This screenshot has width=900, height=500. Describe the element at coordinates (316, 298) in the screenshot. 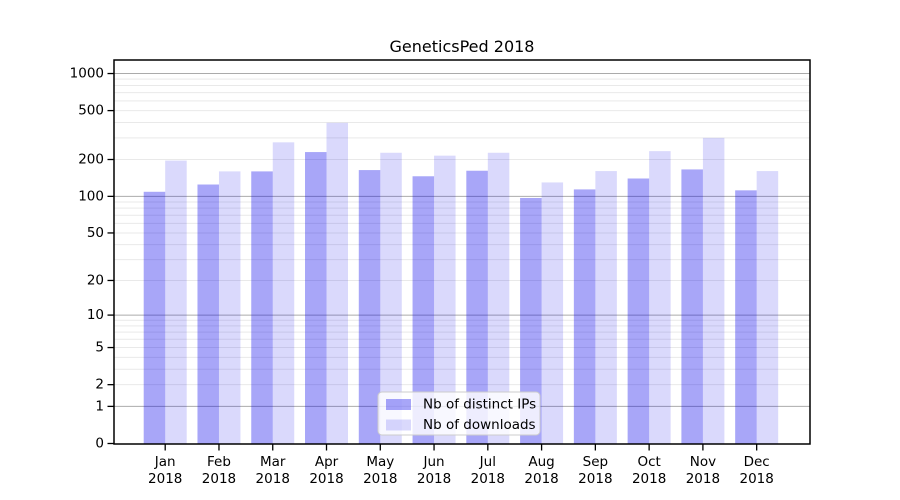

I see `bar-ips-apr` at that location.